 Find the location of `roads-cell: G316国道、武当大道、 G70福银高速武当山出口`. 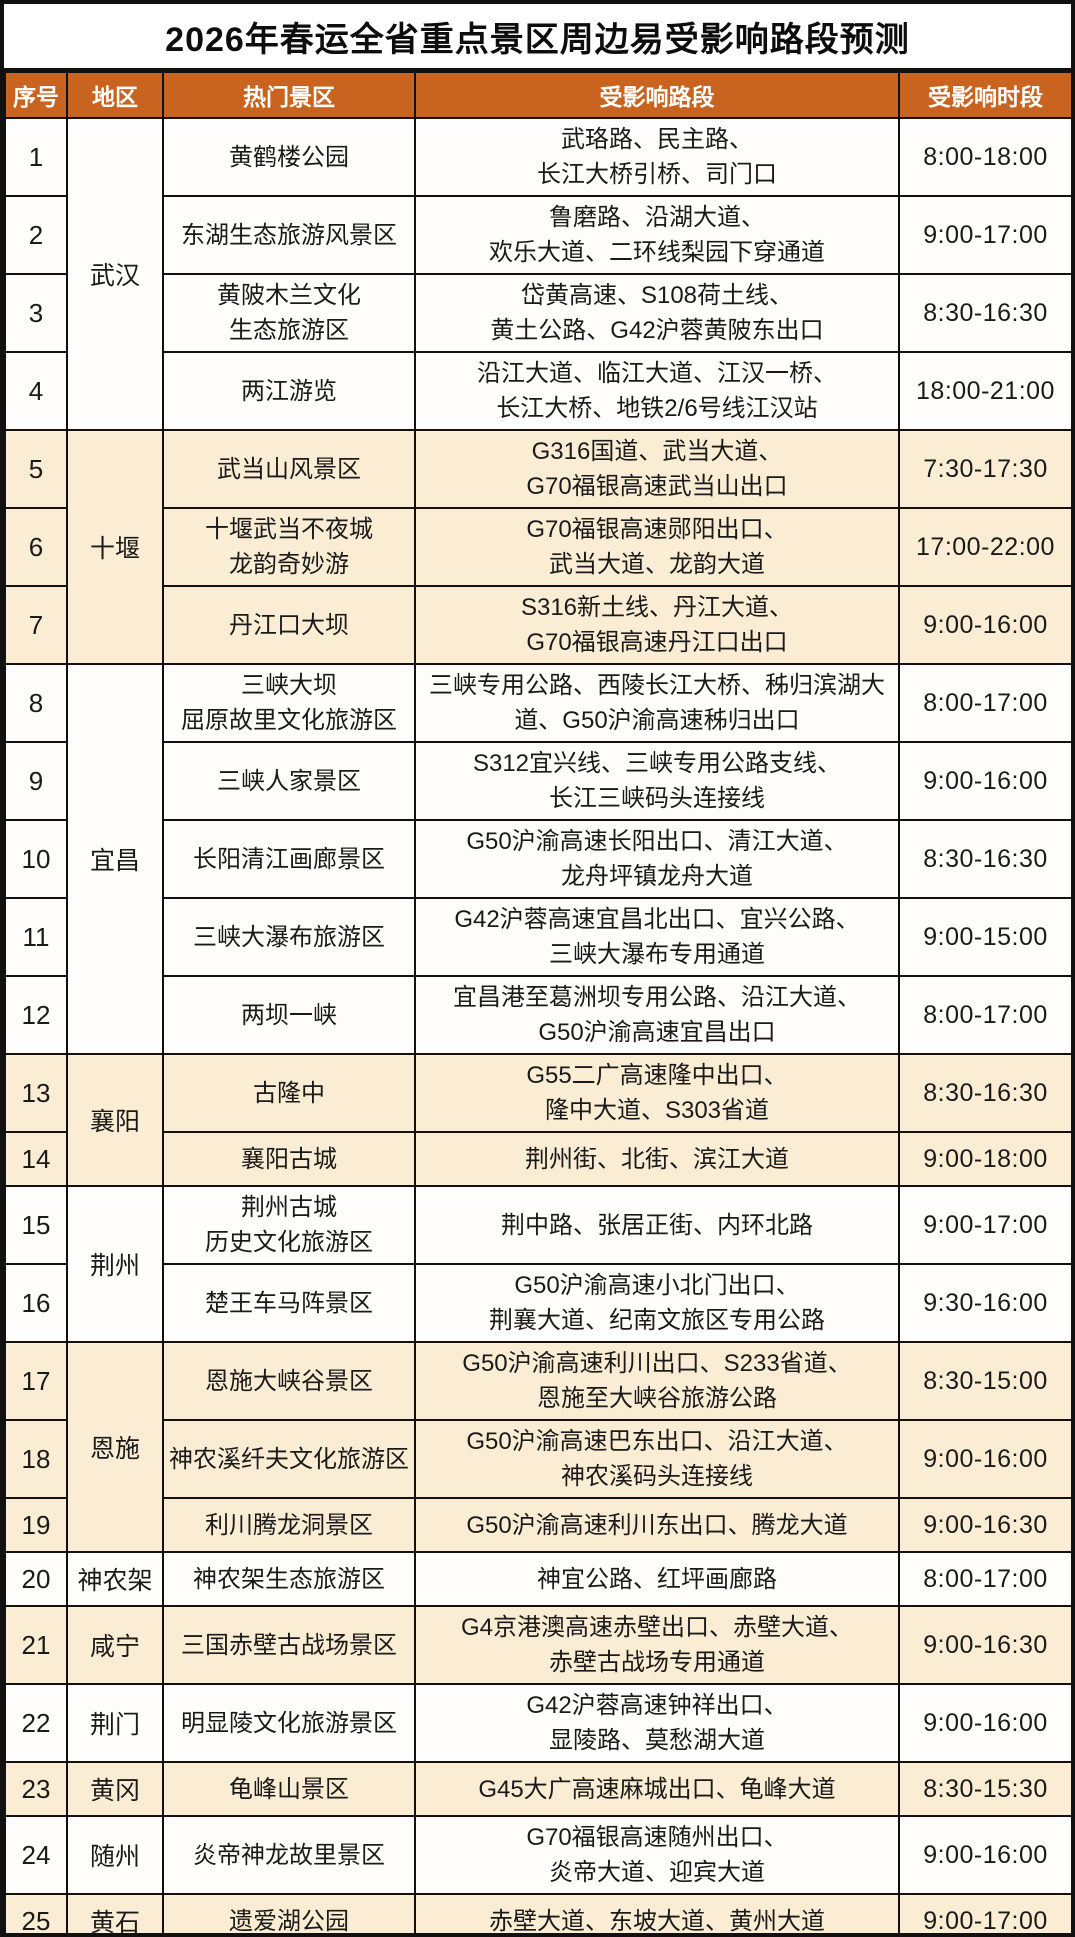

roads-cell: G316国道、武当大道、 G70福银高速武当山出口 is located at coordinates (657, 469).